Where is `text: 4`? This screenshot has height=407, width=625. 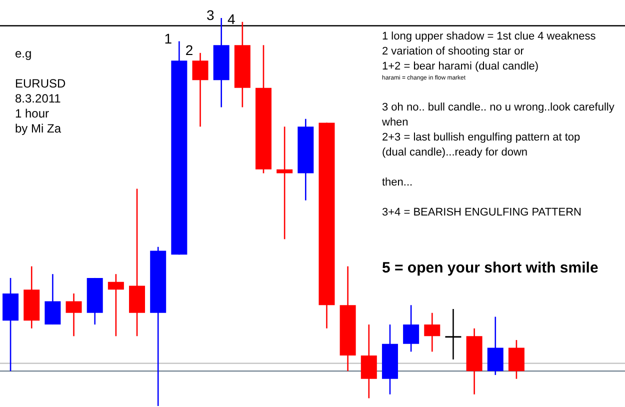 text: 4 is located at coordinates (232, 18).